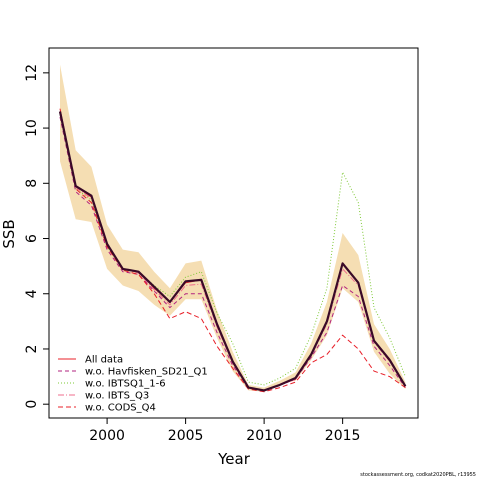 The width and height of the screenshot is (480, 480). Describe the element at coordinates (264, 436) in the screenshot. I see `x-tick-label: 2010` at that location.